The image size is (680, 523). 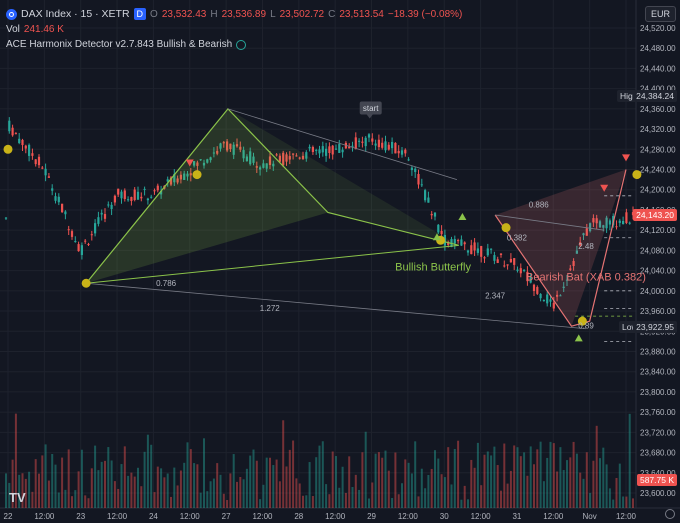 What do you see at coordinates (80, 516) in the screenshot?
I see `time-tick-label: 23` at bounding box center [80, 516].